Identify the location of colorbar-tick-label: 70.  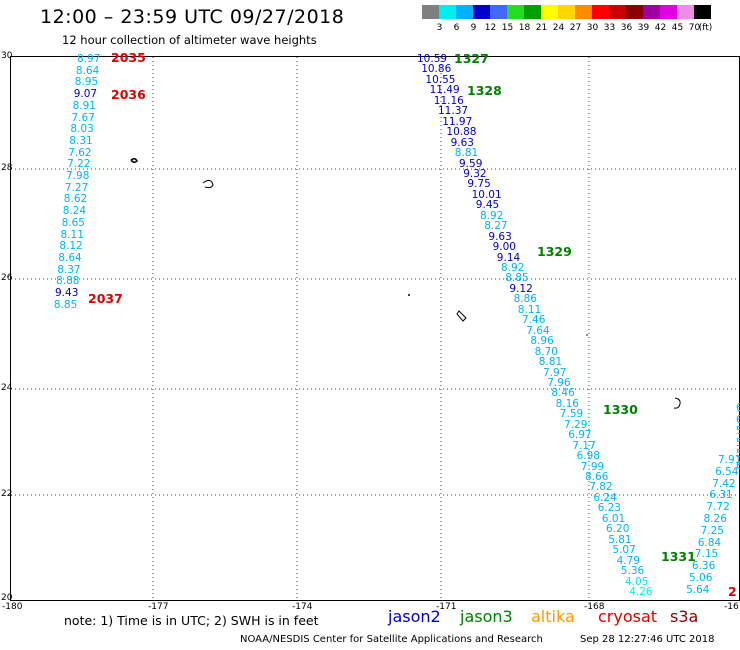
(694, 28).